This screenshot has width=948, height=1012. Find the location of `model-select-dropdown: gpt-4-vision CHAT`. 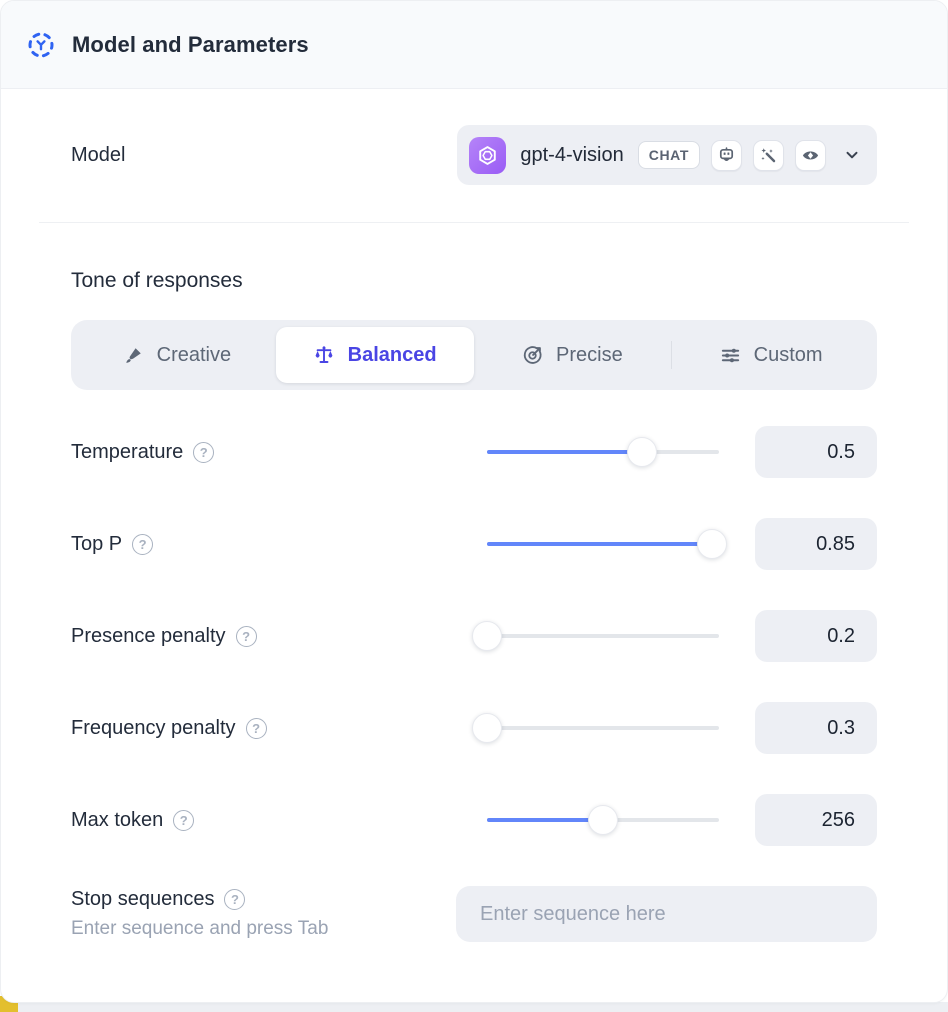

model-select-dropdown: gpt-4-vision CHAT is located at coordinates (667, 155).